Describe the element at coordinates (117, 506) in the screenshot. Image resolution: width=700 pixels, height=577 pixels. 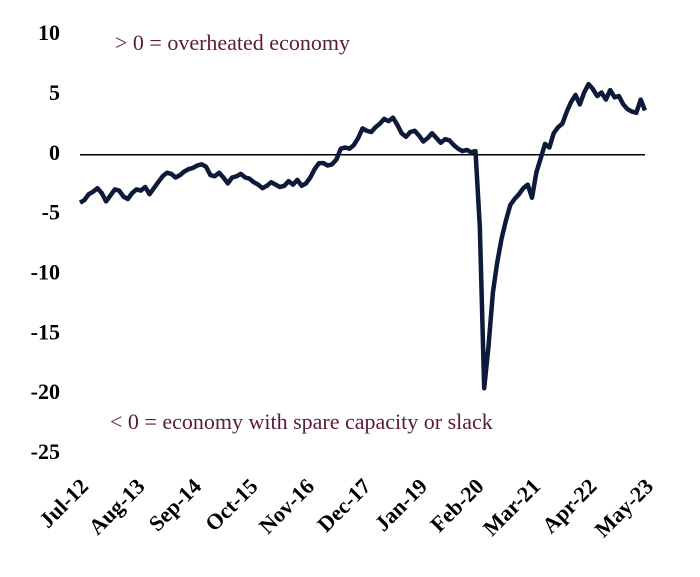
I see `x-tick-label: Aug-13` at that location.